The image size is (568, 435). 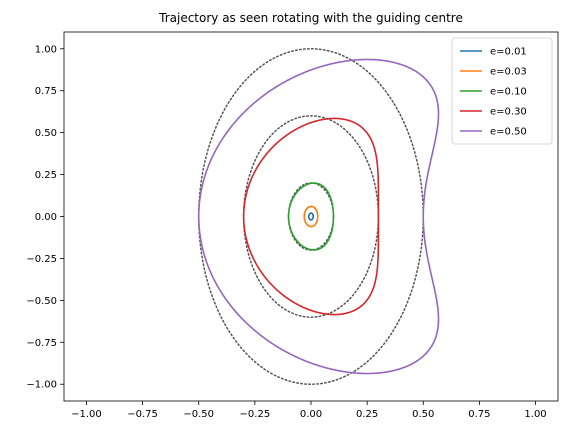 I want to click on x-tick-label: 1.00, so click(x=535, y=414).